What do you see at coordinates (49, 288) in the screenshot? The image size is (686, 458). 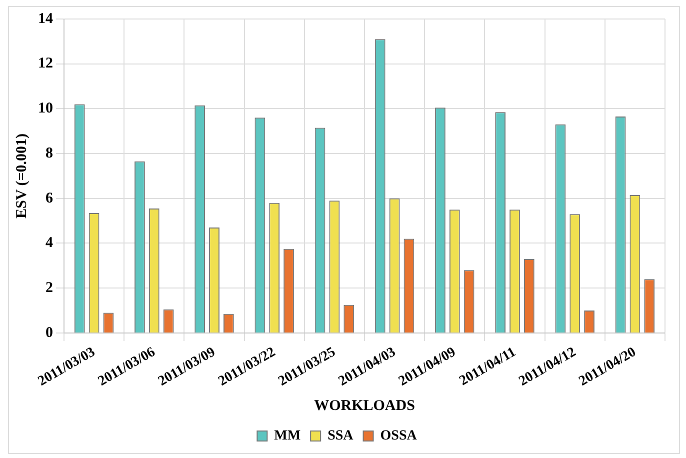 I see `y-tick-label: 2` at bounding box center [49, 288].